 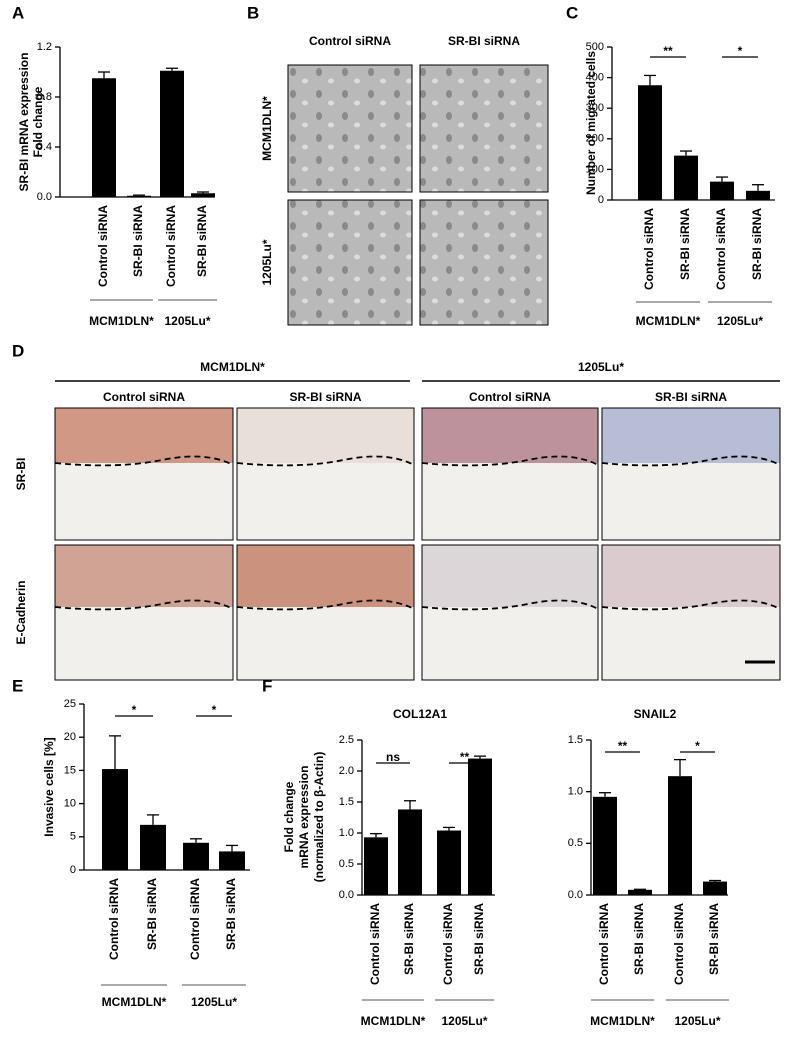 What do you see at coordinates (70, 737) in the screenshot?
I see `y-tick-label: 20` at bounding box center [70, 737].